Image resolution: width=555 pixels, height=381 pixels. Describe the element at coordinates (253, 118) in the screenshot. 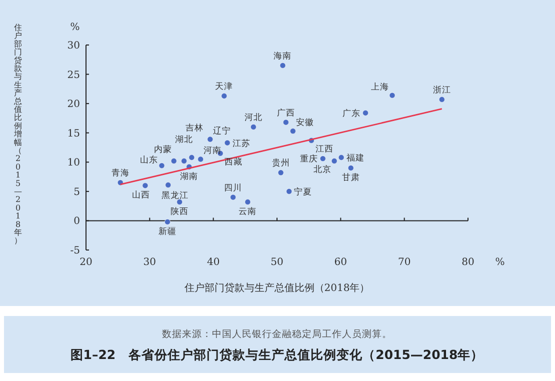

I see `label: 河北` at that location.